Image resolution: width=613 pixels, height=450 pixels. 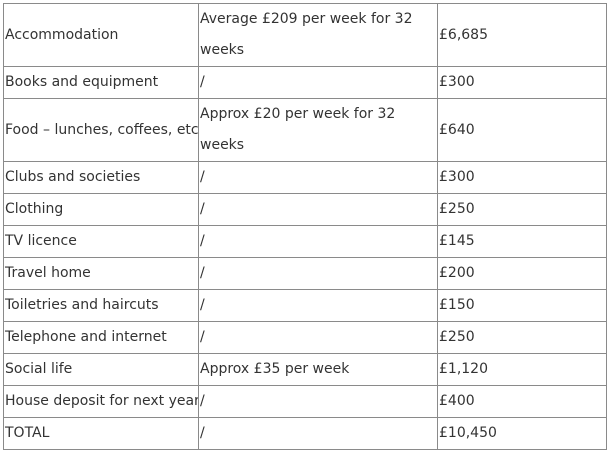 What do you see at coordinates (522, 369) in the screenshot?
I see `cost-cell: £1,120` at bounding box center [522, 369].